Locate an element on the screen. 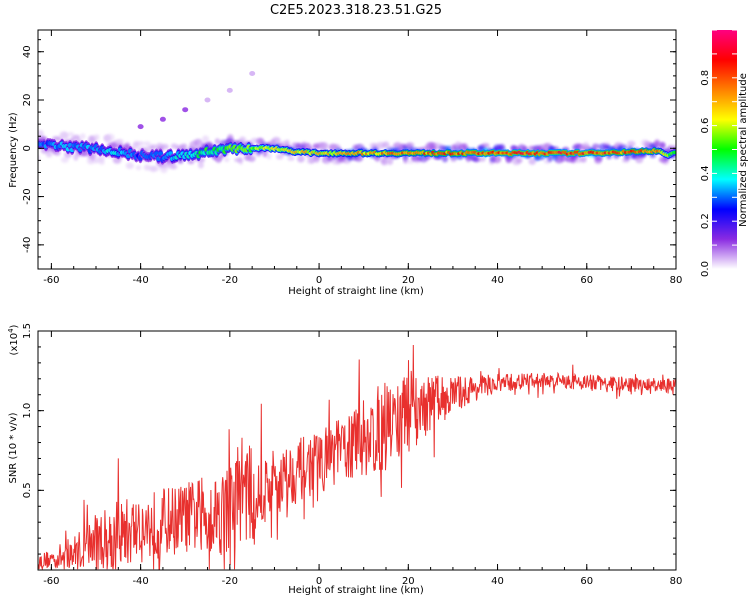 The width and height of the screenshot is (750, 600). colorbar-tick-label: 0.4 is located at coordinates (705, 173).